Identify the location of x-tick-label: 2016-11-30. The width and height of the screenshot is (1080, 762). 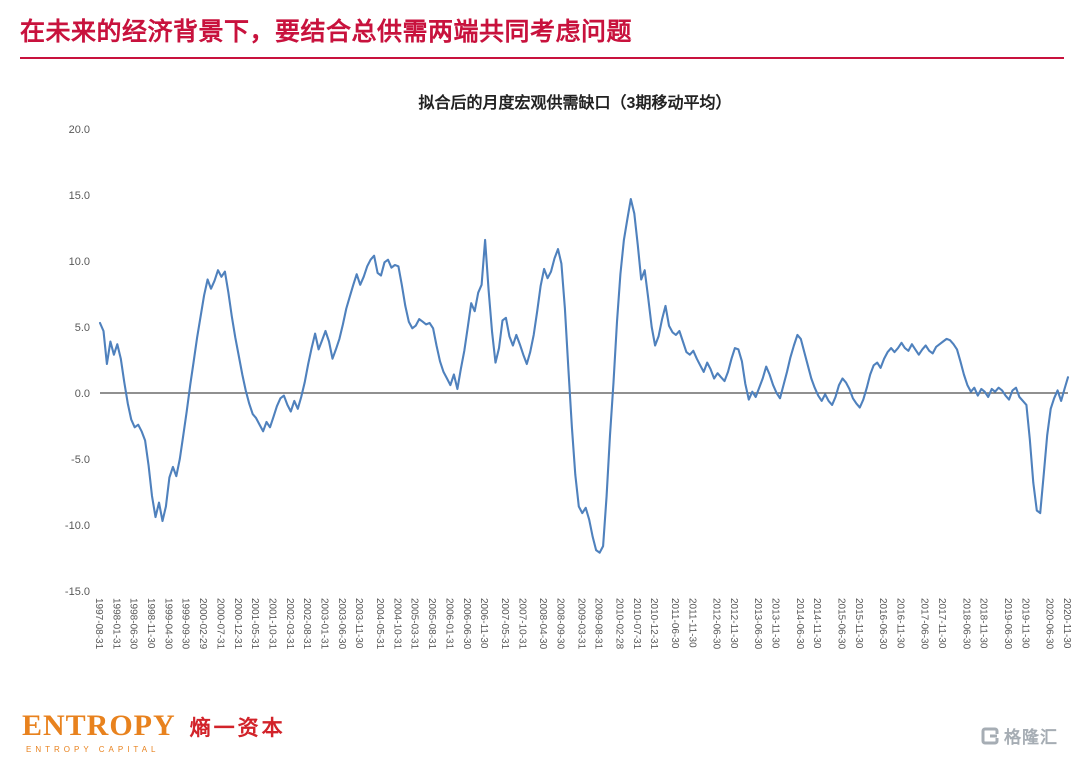
(900, 623).